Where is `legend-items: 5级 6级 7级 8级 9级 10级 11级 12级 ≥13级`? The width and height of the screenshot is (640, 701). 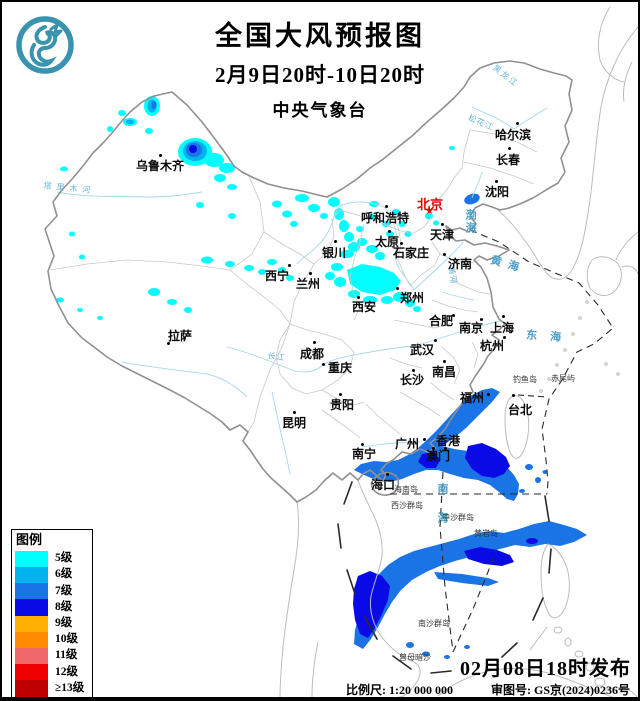
legend-items: 5级 6级 7级 8级 9级 10级 11级 12级 ≥13级 is located at coordinates (52, 623).